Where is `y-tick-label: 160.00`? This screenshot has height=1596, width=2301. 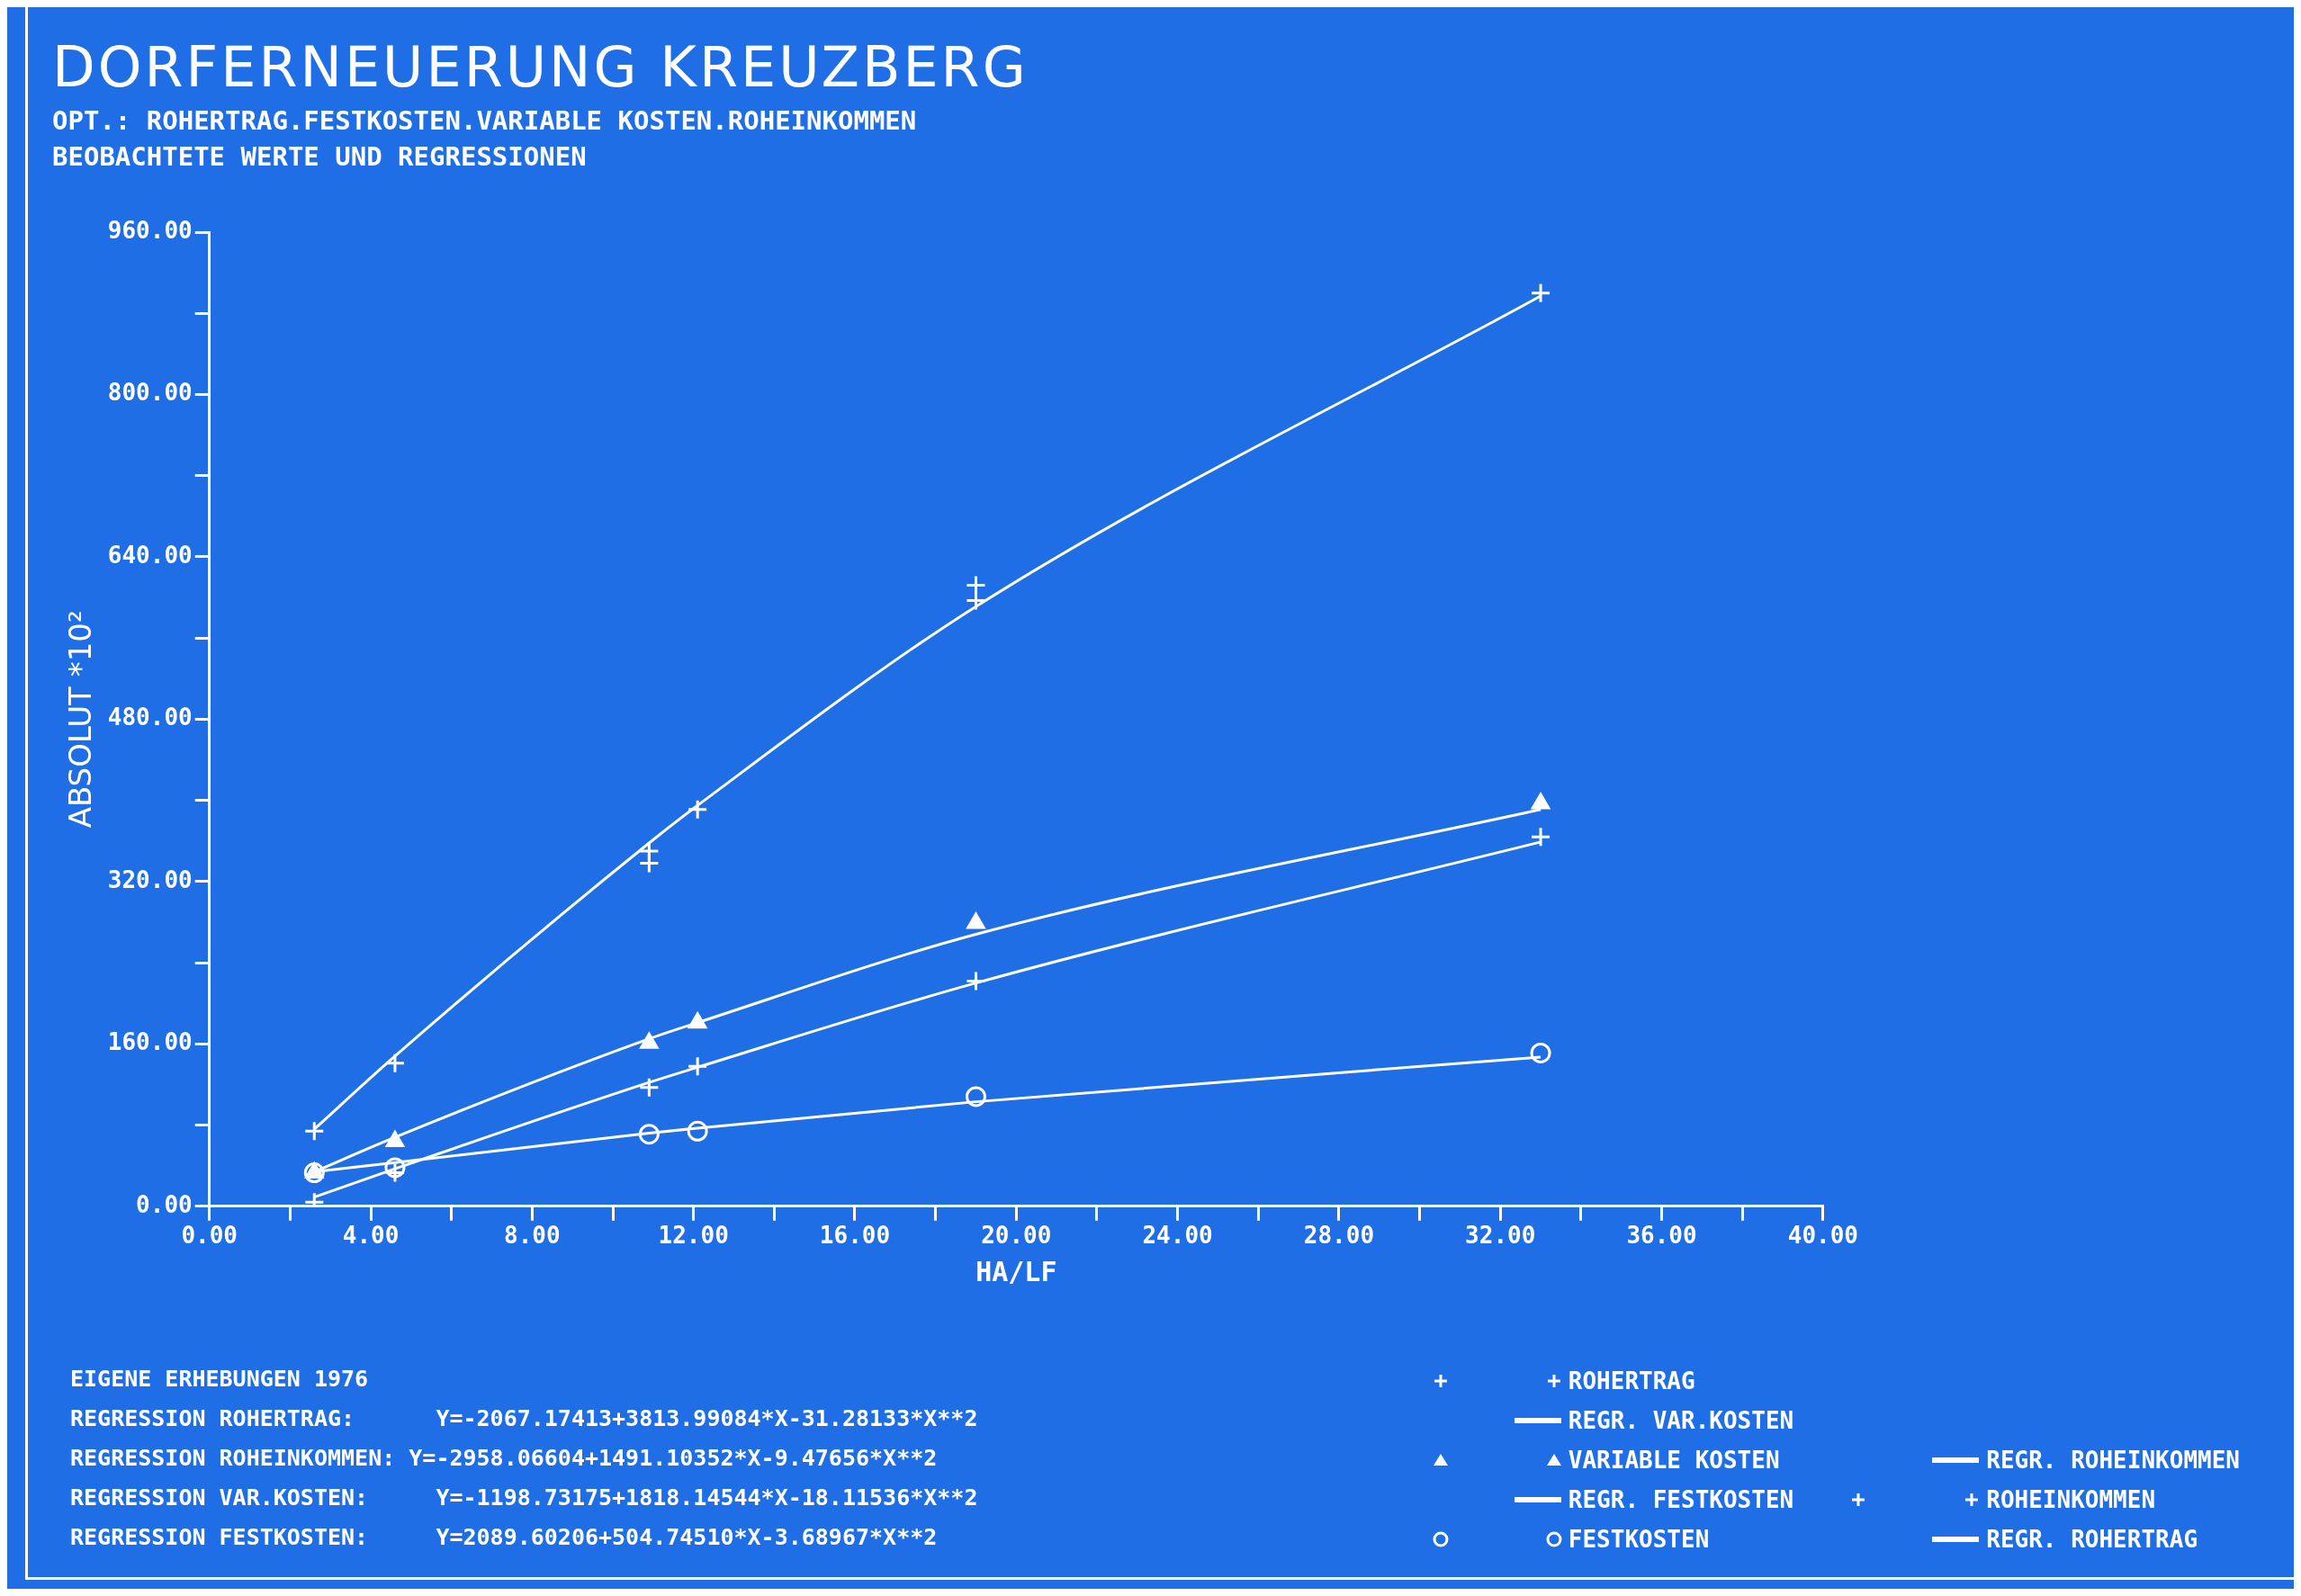 y-tick-label: 160.00 is located at coordinates (150, 1042).